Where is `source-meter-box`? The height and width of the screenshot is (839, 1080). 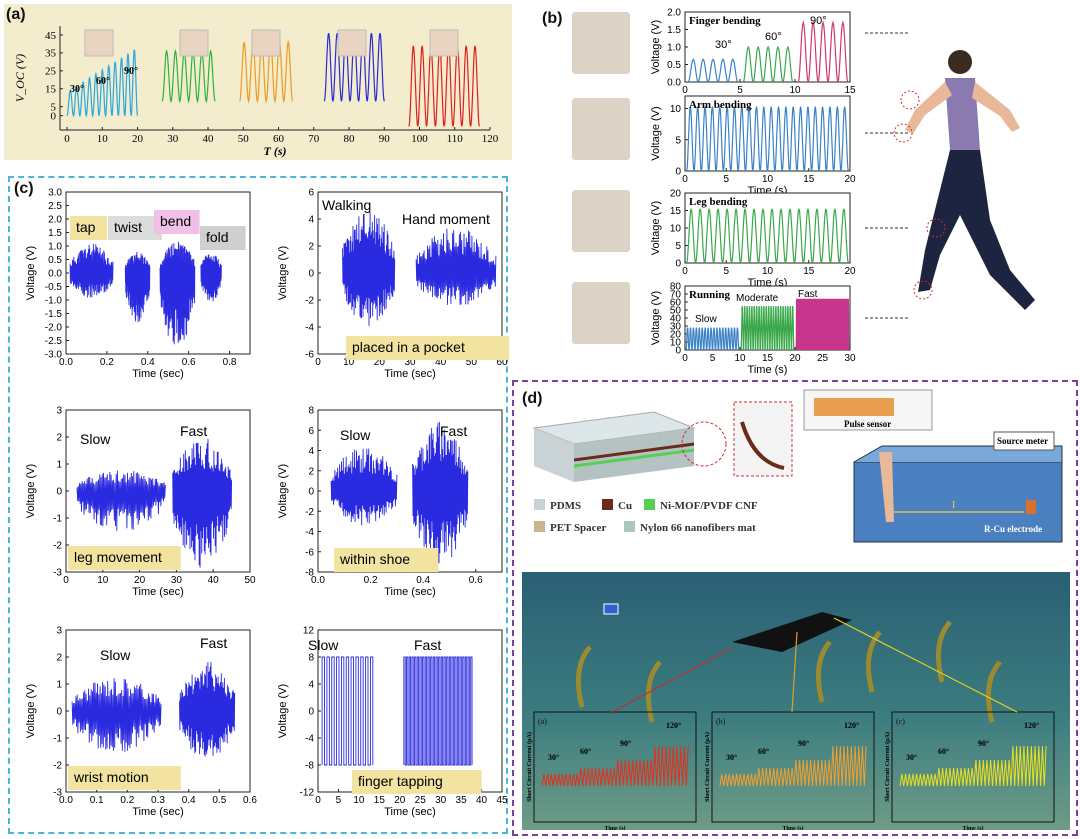
source-meter-box is located at coordinates (1024, 441).